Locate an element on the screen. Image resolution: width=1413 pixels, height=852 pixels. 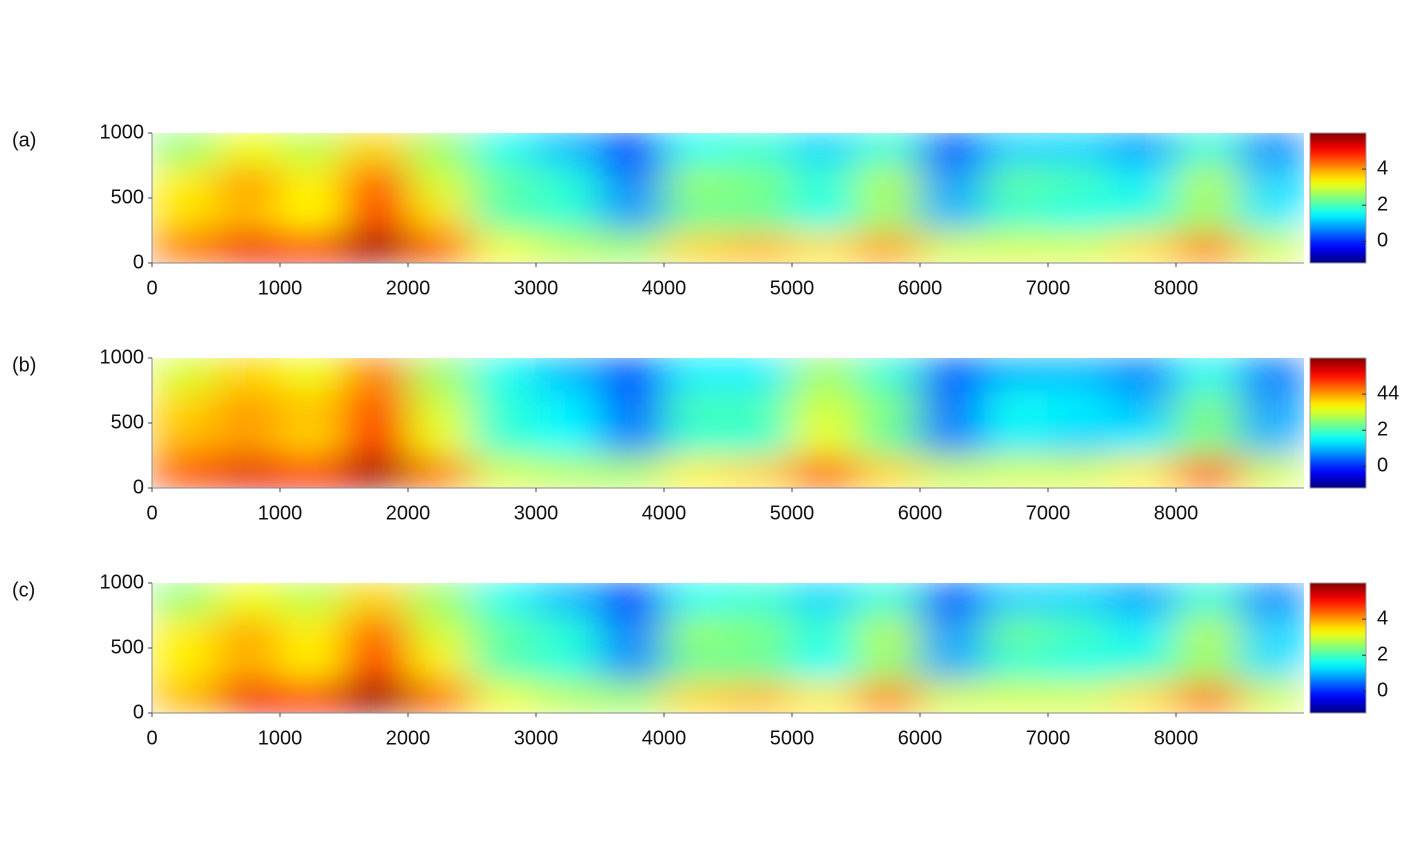
x-tick-label: 2000 is located at coordinates (408, 738).